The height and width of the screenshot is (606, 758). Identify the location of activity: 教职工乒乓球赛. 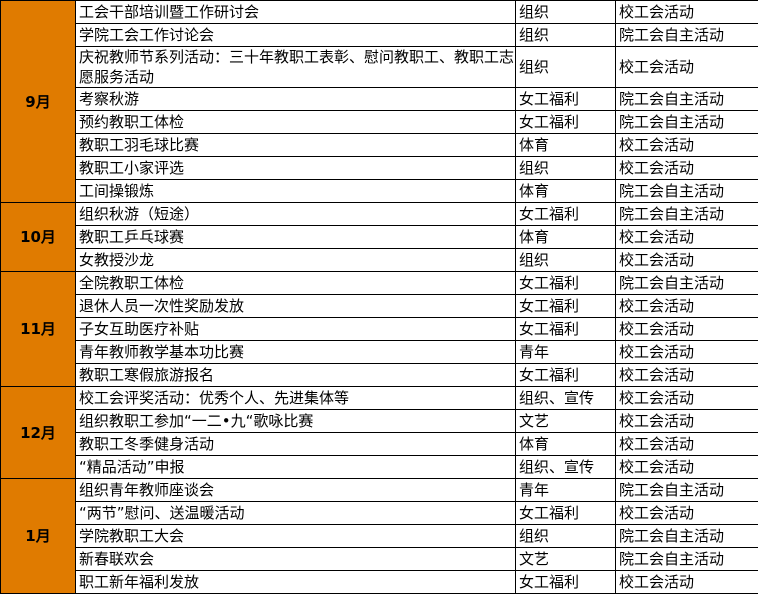
(295, 237).